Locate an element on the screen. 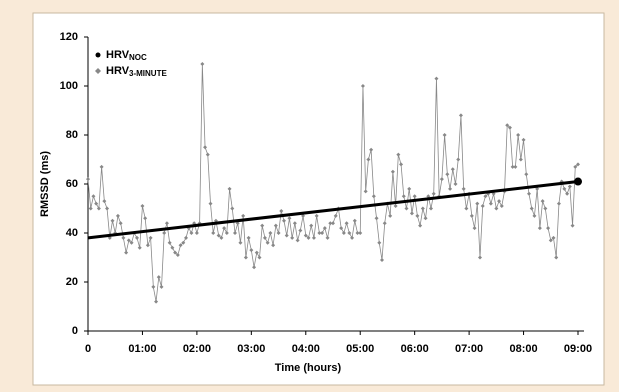 The image size is (619, 392). x-axis-label: Time (hours) is located at coordinates (308, 368).